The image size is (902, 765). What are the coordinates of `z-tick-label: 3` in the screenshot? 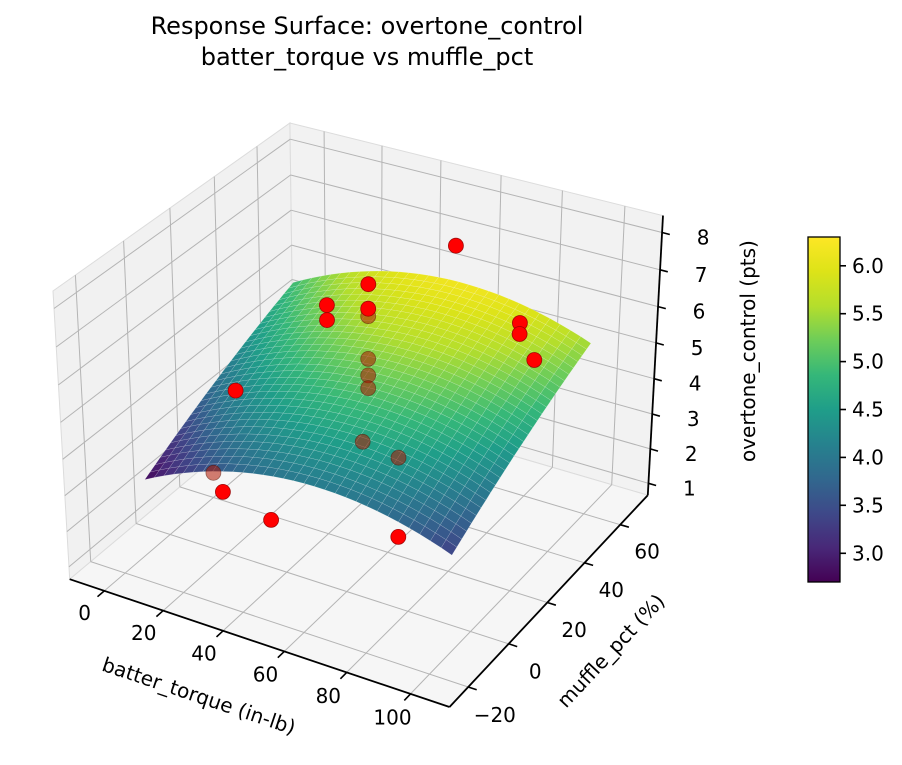 It's located at (693, 419).